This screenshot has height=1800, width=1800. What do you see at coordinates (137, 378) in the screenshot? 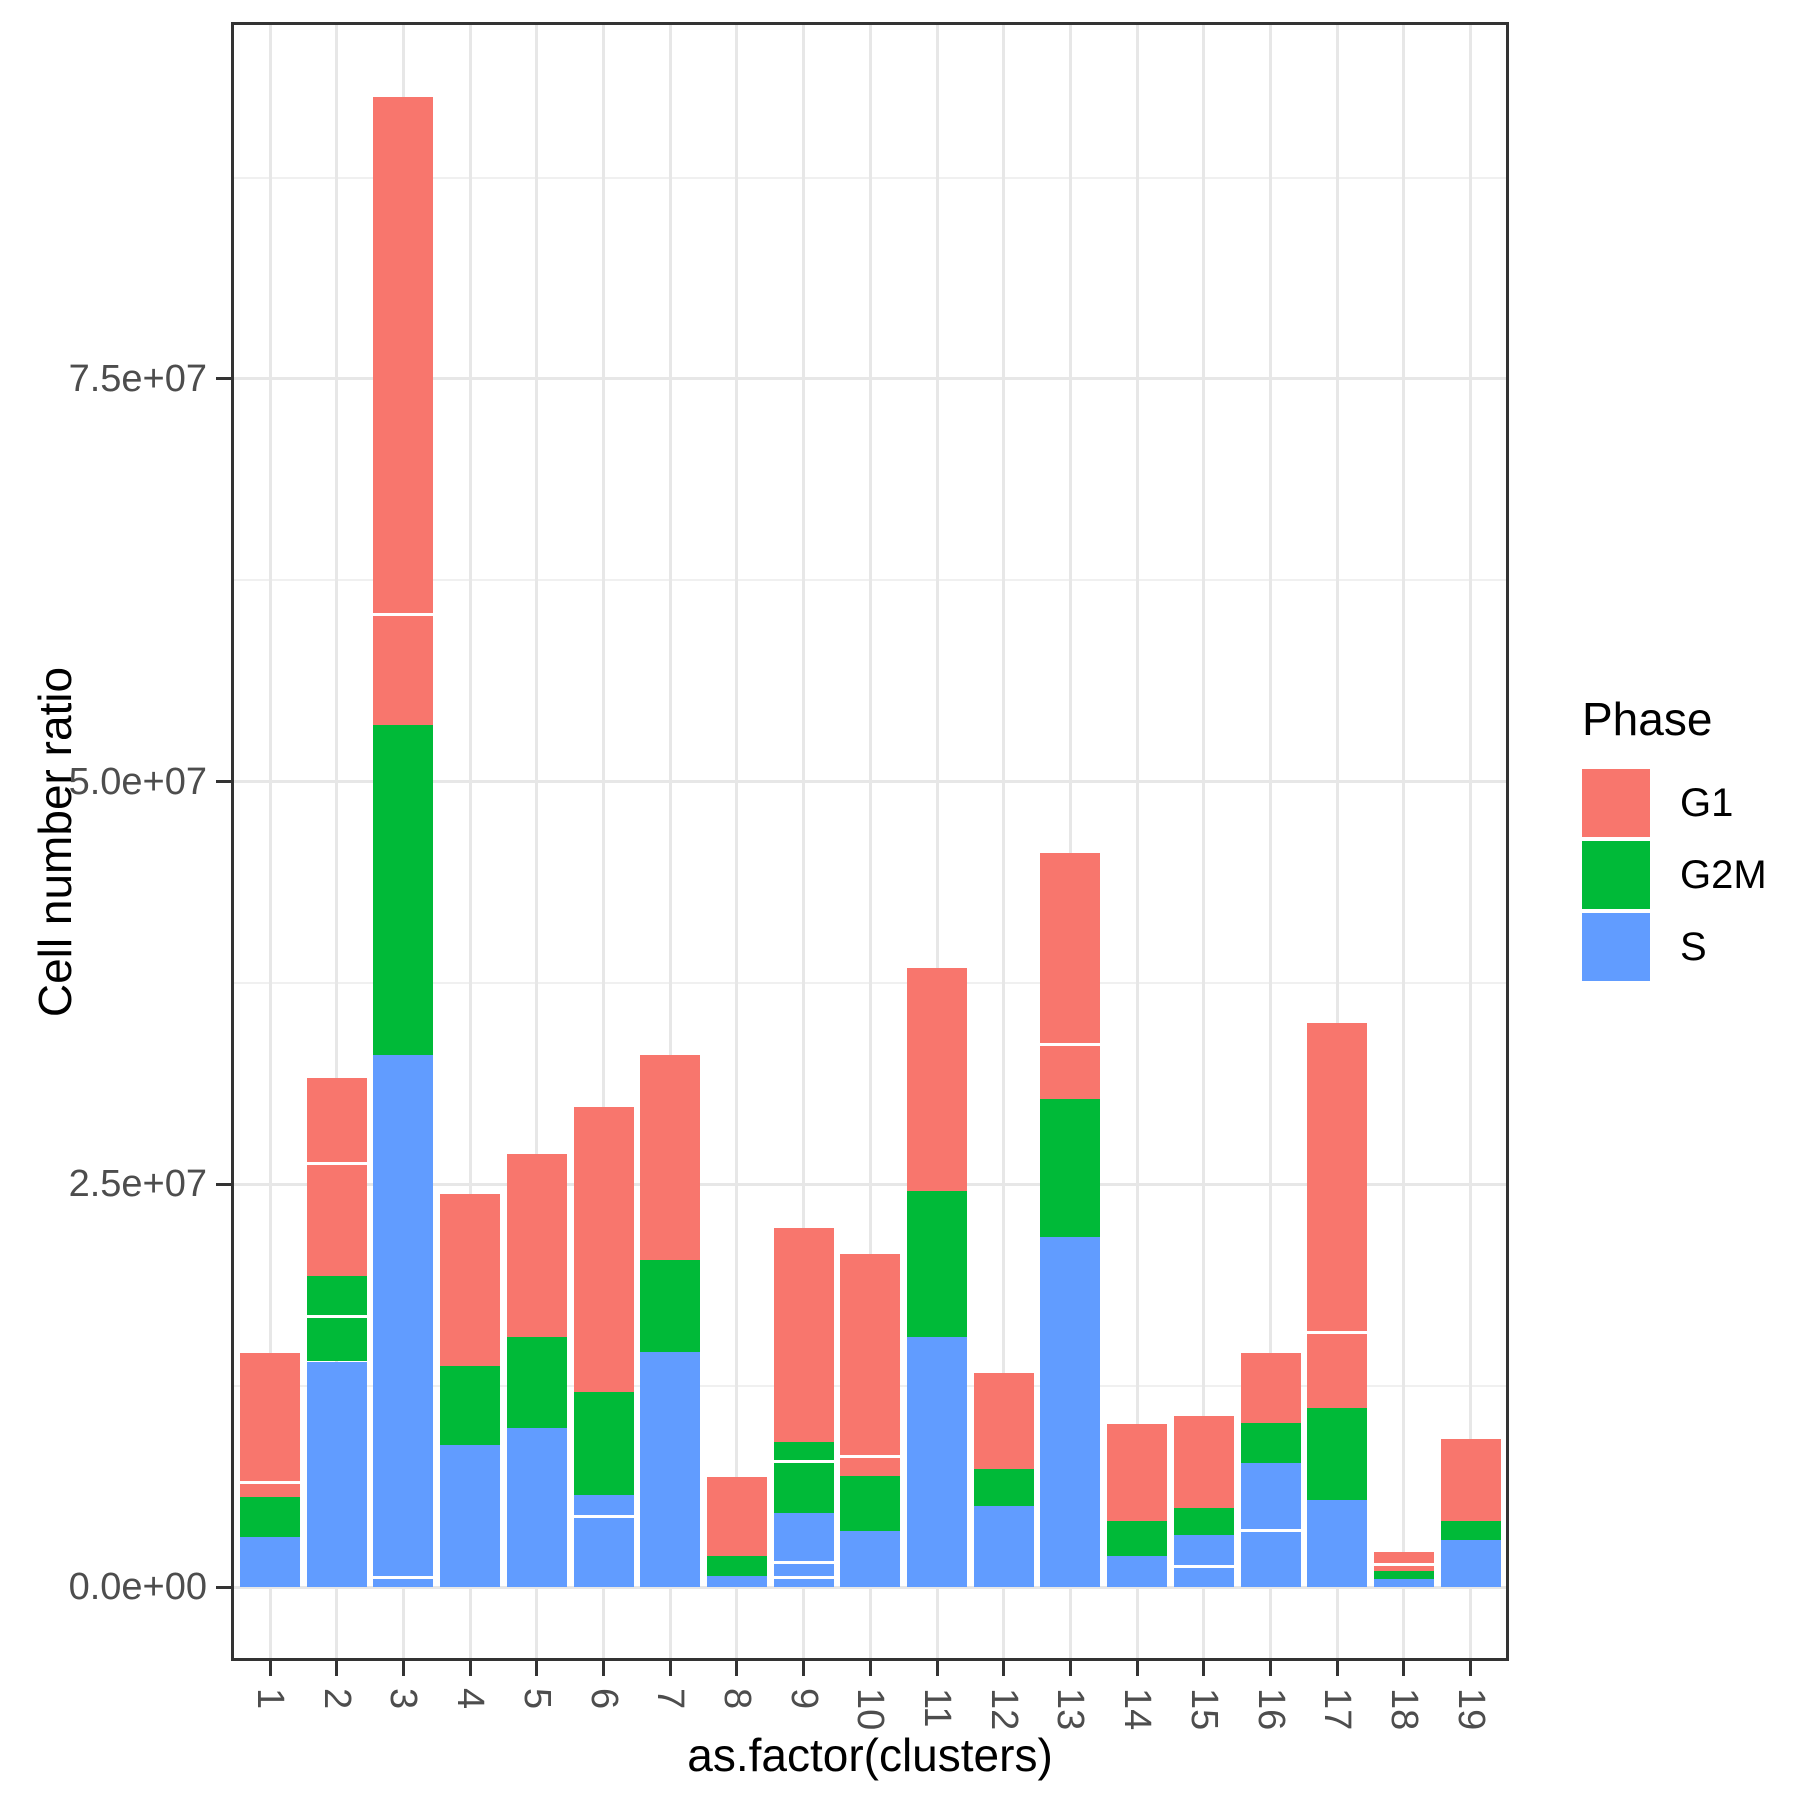
I see `y-tick-label: 7.5e+07` at bounding box center [137, 378].